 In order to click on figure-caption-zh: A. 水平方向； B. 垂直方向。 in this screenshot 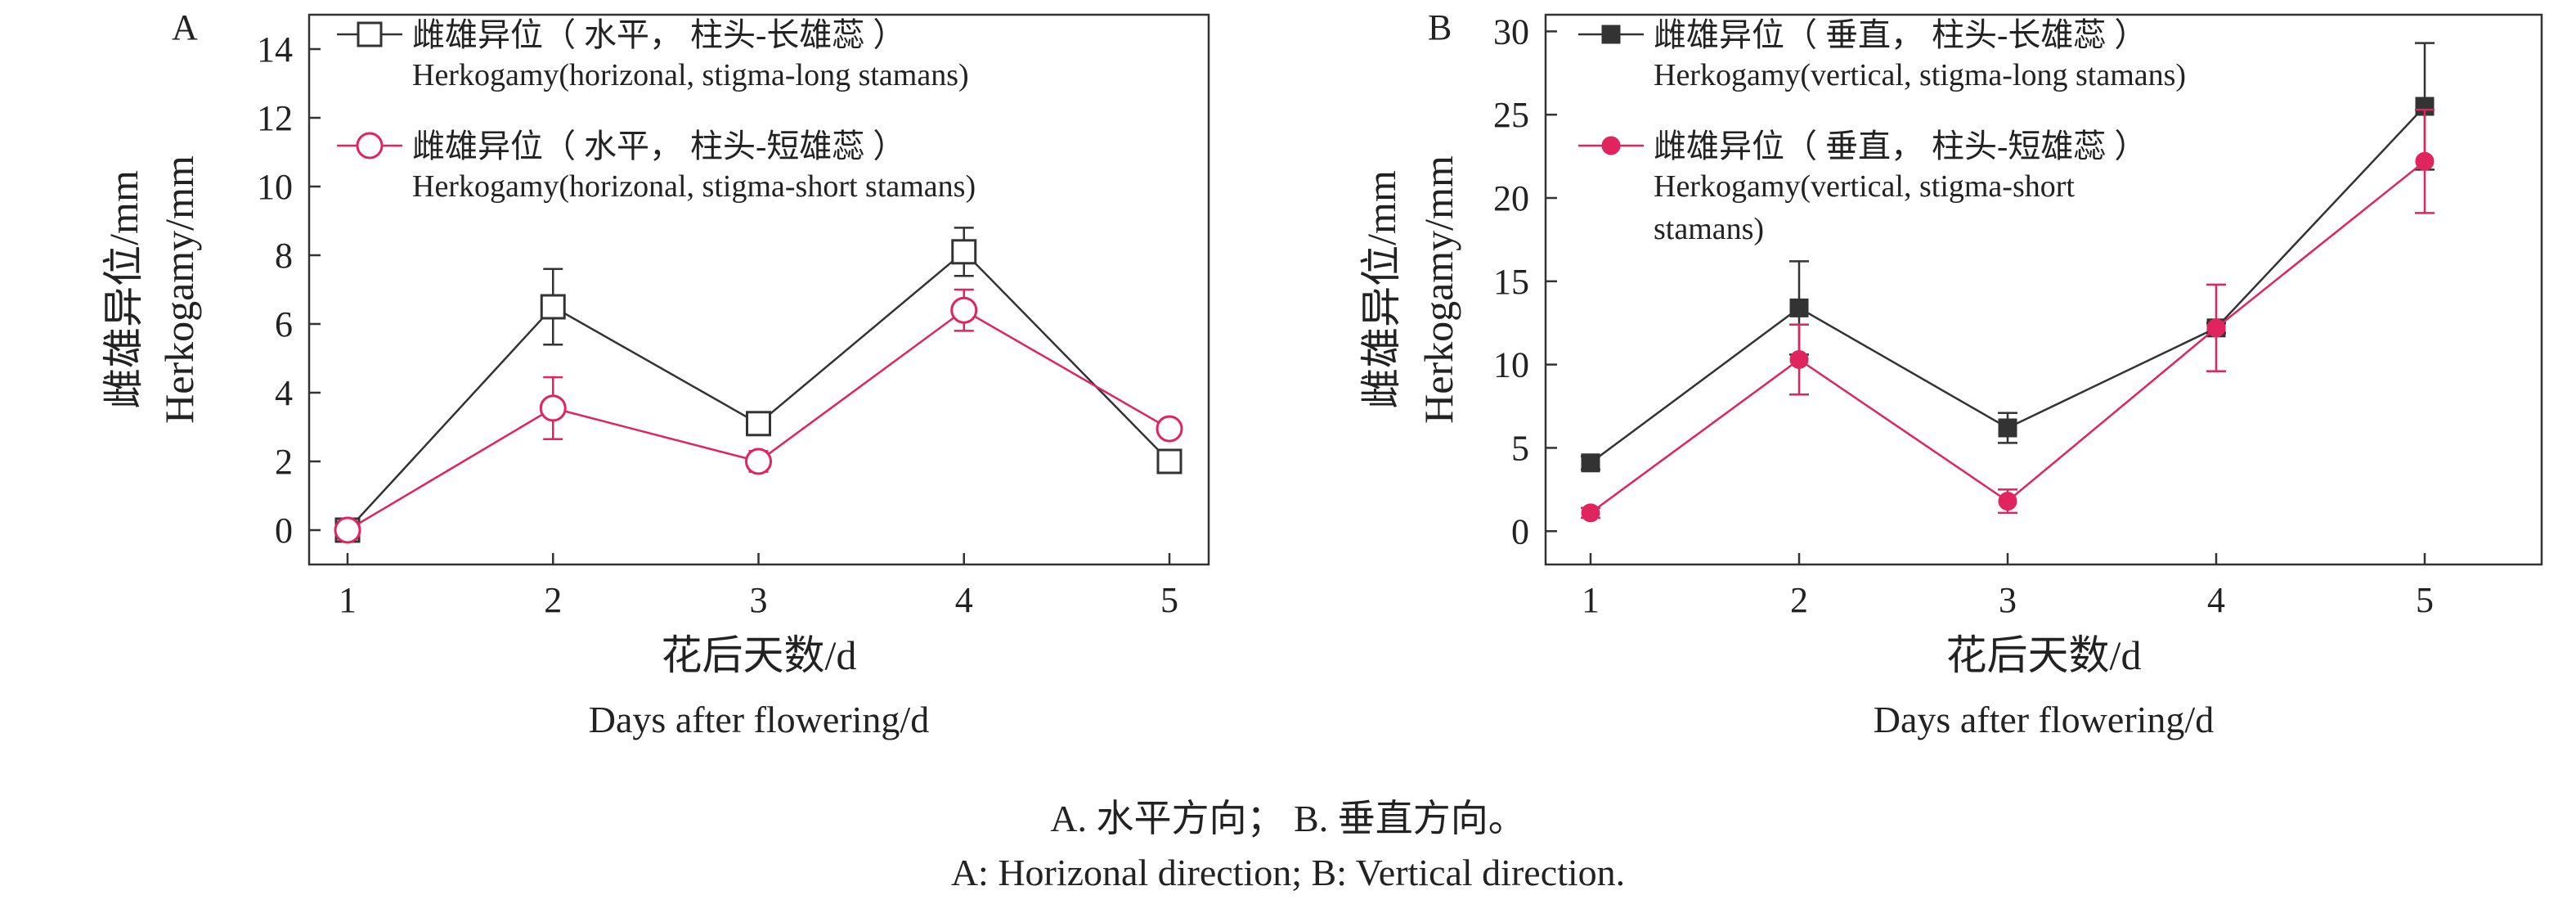, I will do `click(1288, 818)`.